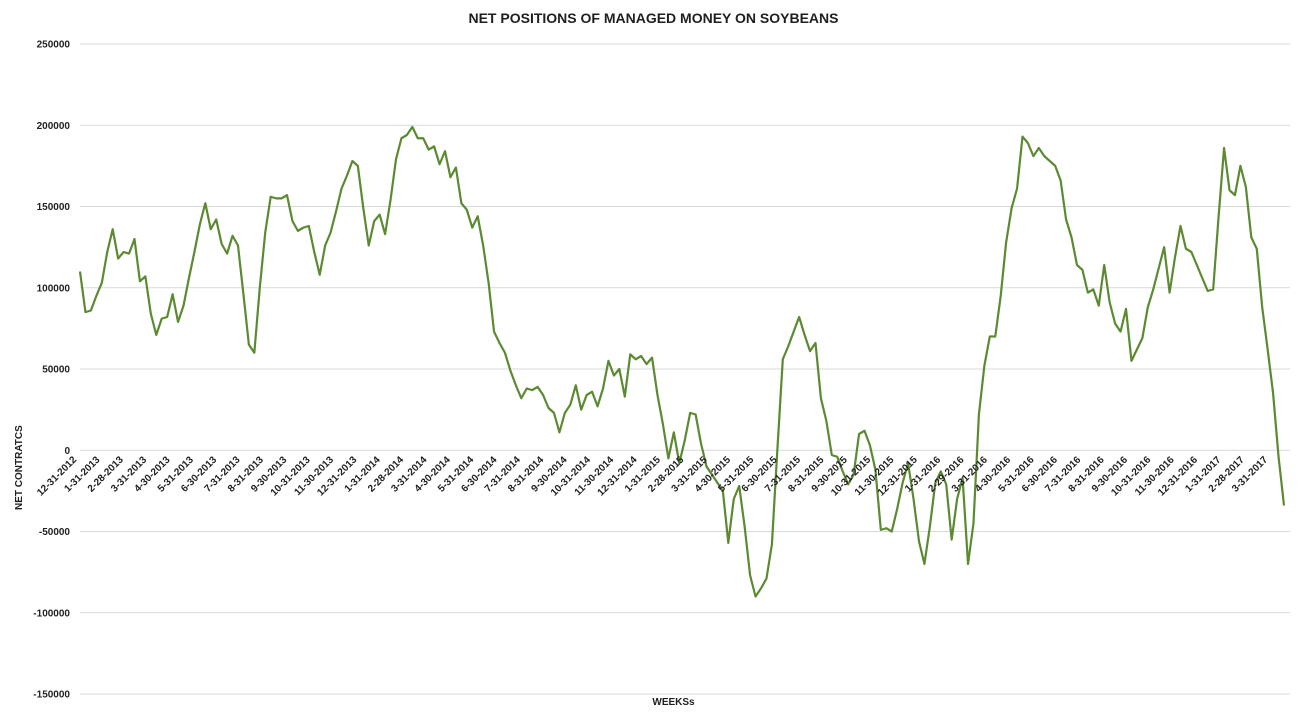 The width and height of the screenshot is (1307, 726). Describe the element at coordinates (54, 207) in the screenshot. I see `y-tick-label: 150000` at that location.